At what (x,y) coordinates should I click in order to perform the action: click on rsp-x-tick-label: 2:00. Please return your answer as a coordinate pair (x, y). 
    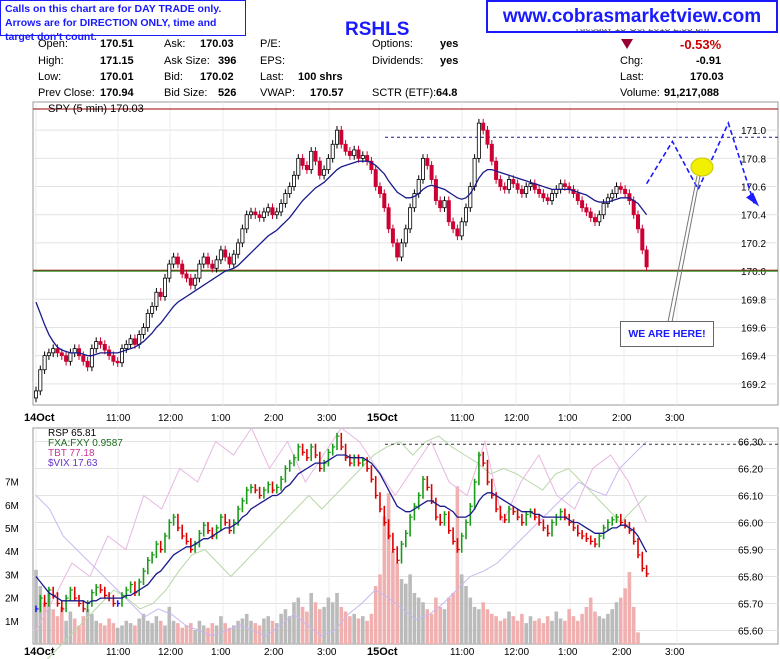
    Looking at the image, I should click on (622, 652).